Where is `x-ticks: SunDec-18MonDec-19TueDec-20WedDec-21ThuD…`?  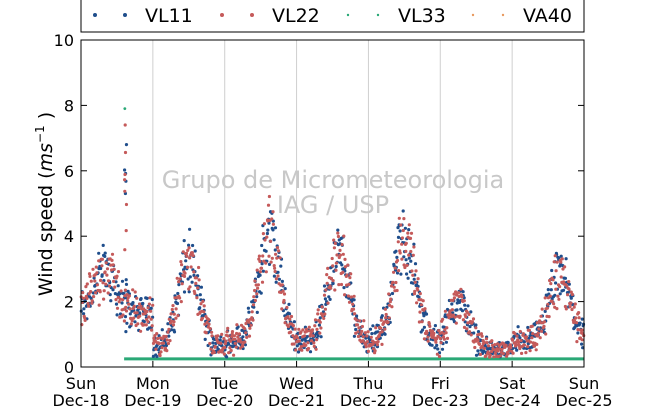 x-ticks: SunDec-18MonDec-19TueDec-20WedDec-21ThuD… is located at coordinates (332, 385).